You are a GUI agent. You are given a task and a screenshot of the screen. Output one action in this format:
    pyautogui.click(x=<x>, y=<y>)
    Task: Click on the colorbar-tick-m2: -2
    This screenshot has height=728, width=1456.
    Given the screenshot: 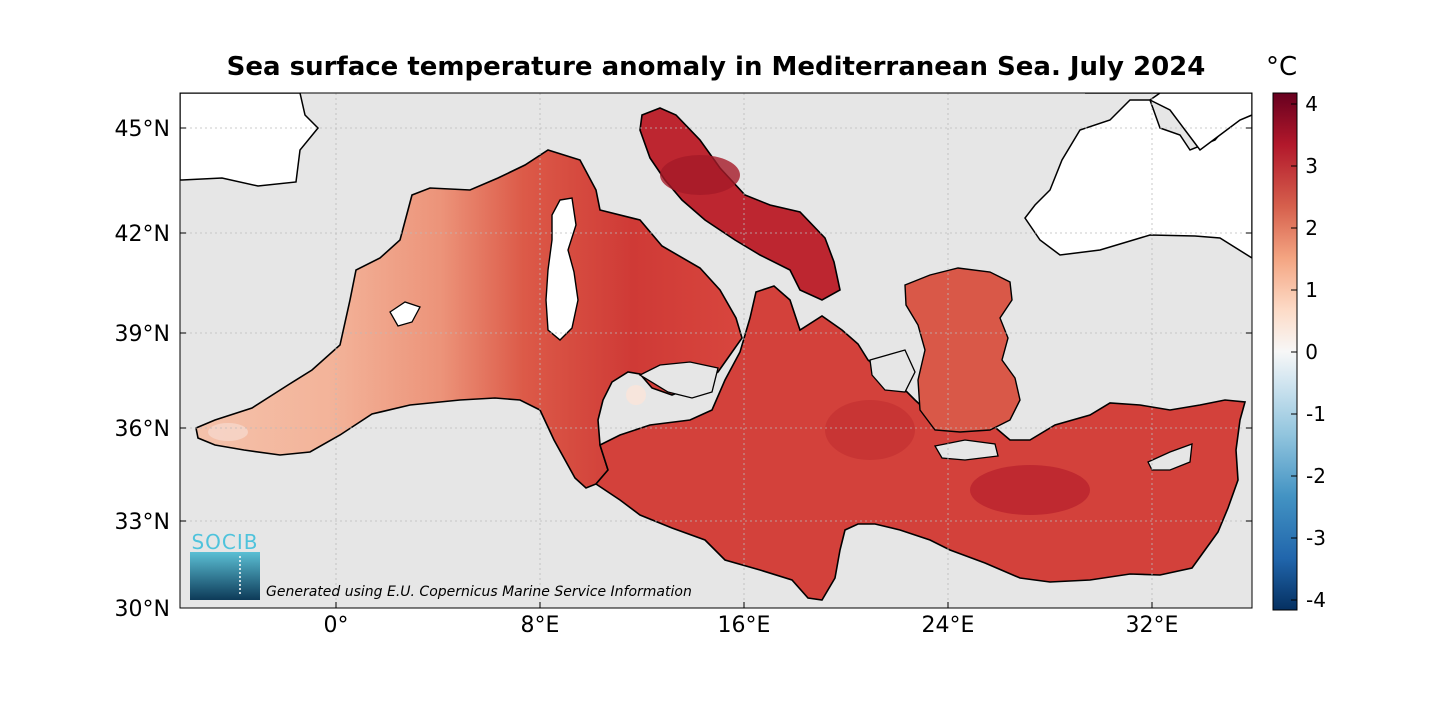 What is the action you would take?
    pyautogui.click(x=1316, y=476)
    